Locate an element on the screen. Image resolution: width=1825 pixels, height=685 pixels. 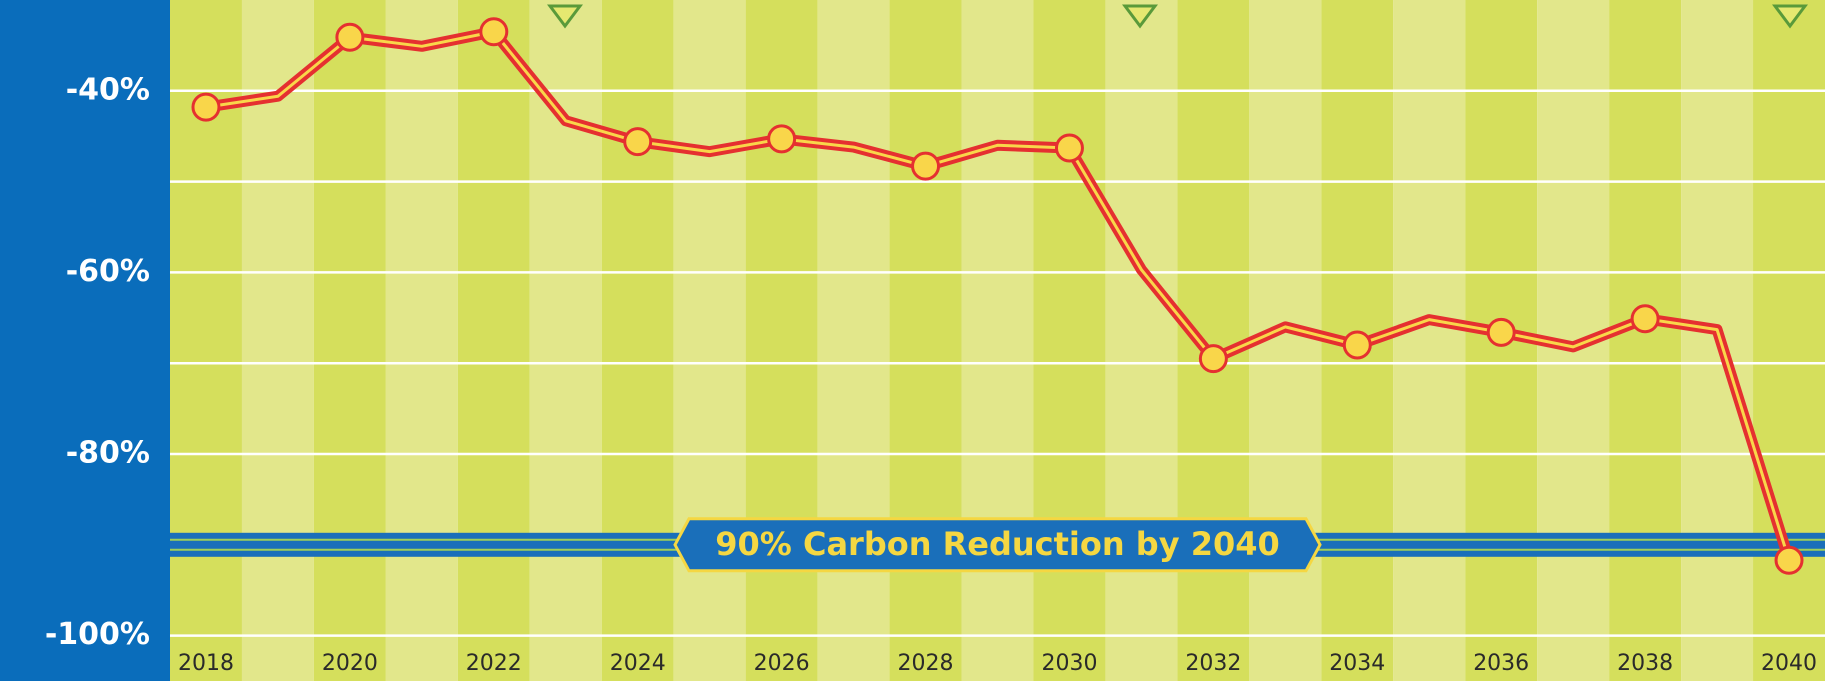
target: 90% Carbon Reduction by 2040 is located at coordinates (997, 545).